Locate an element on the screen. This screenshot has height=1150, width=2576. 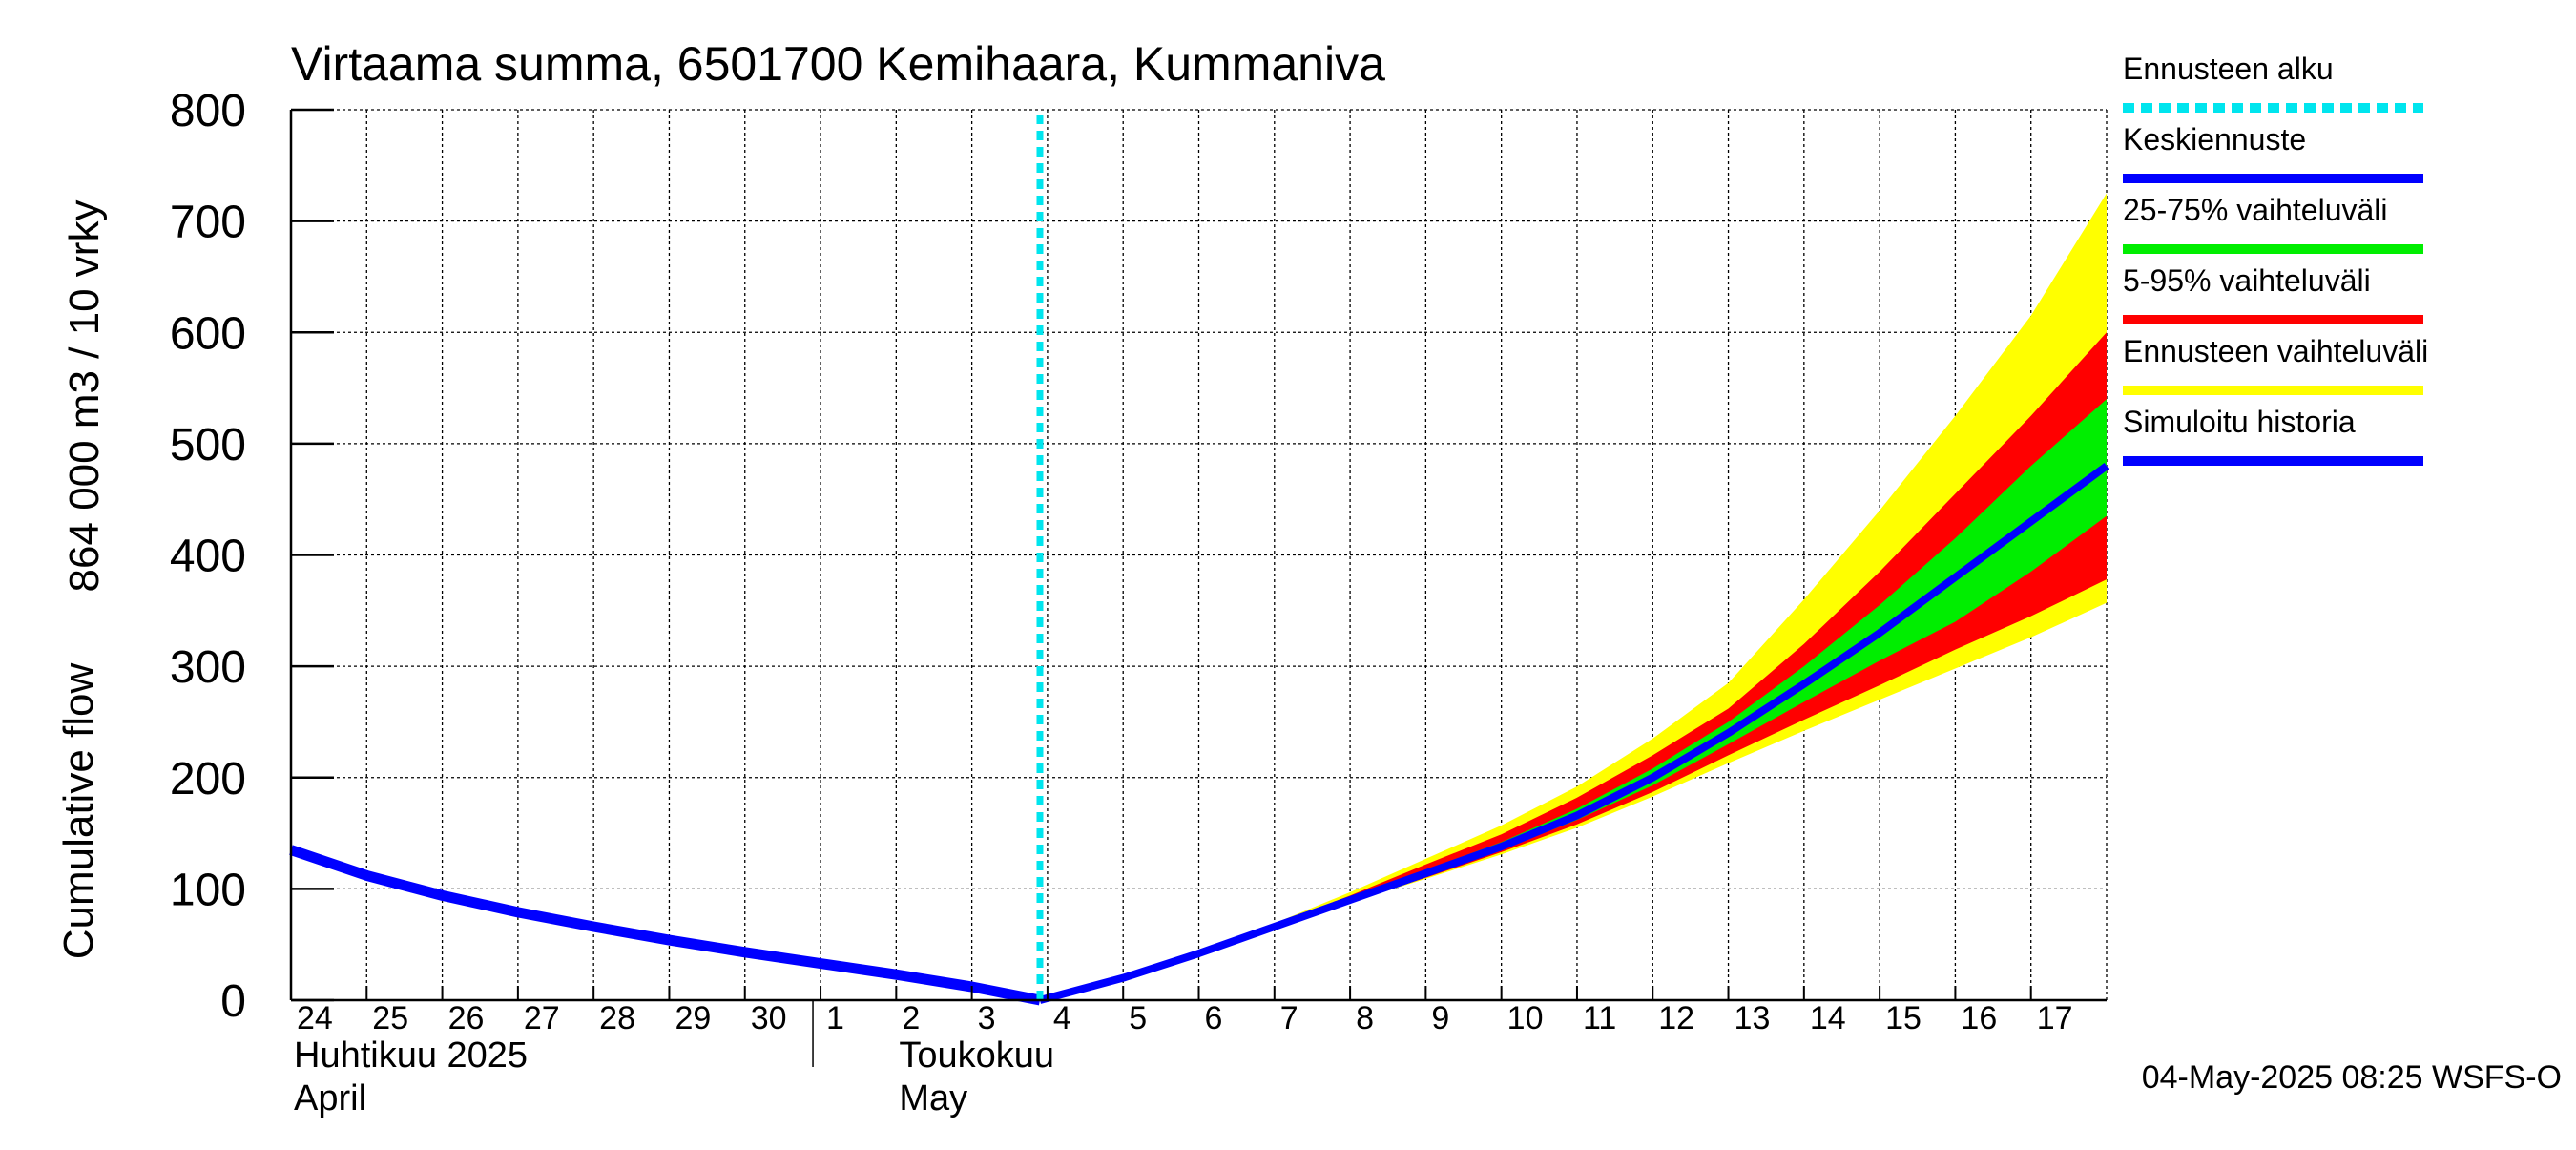
x-tick-label: 16 is located at coordinates (1979, 1018).